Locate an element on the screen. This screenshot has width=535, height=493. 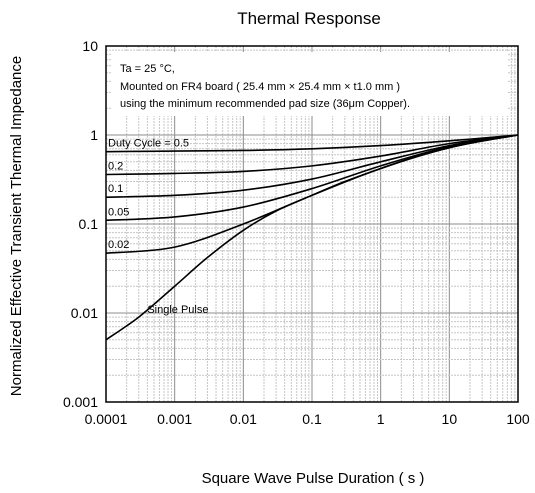
series-label: 0.1 is located at coordinates (115, 189).